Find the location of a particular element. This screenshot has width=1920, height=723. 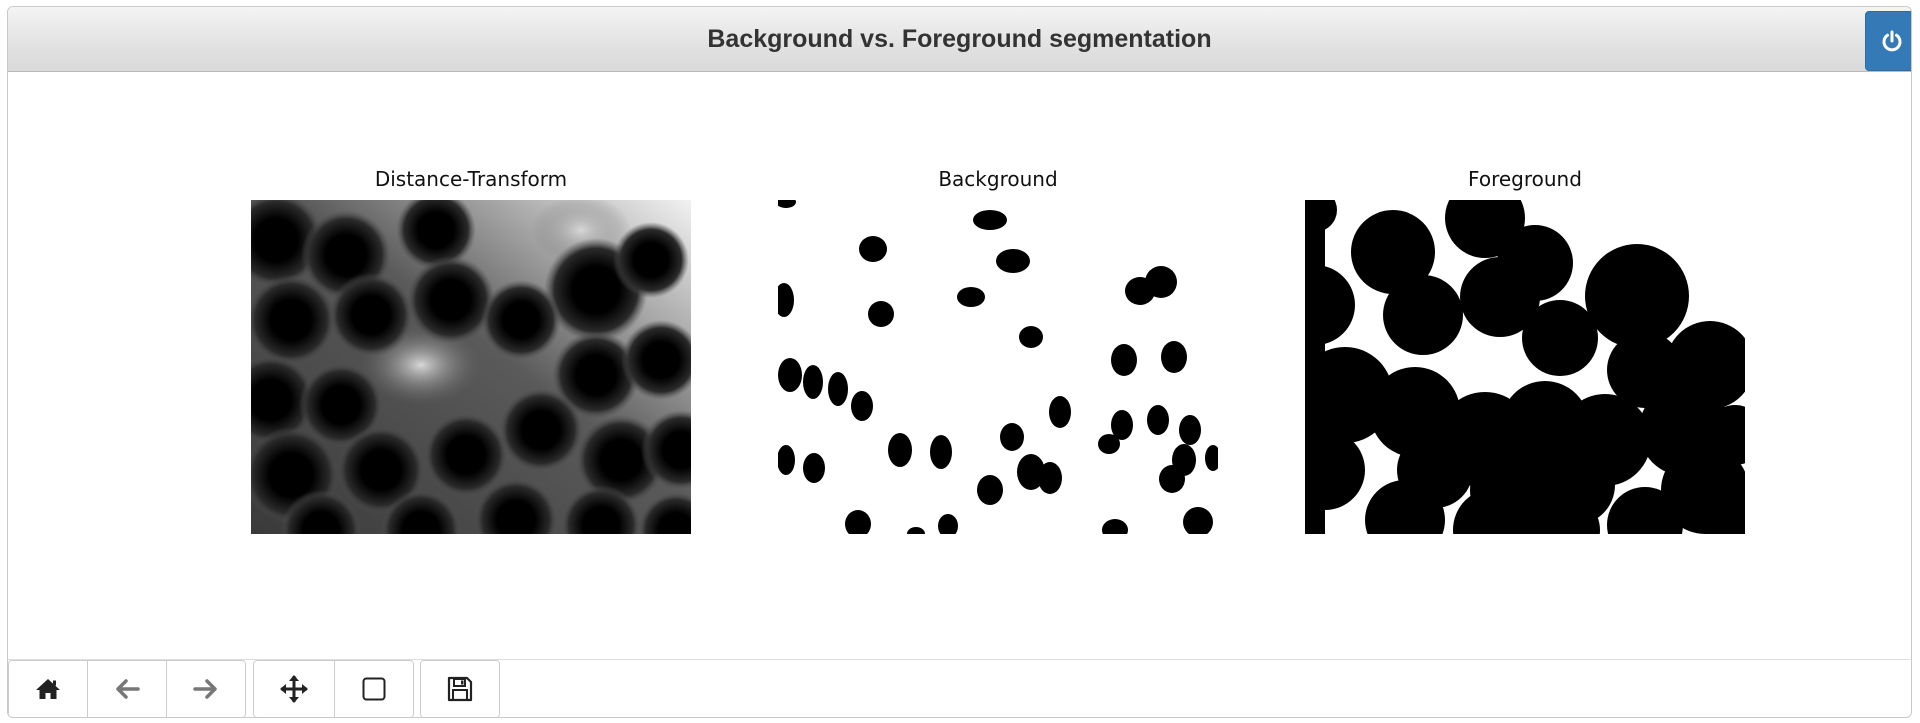

panel-title: Distance-Transform is located at coordinates (471, 179).